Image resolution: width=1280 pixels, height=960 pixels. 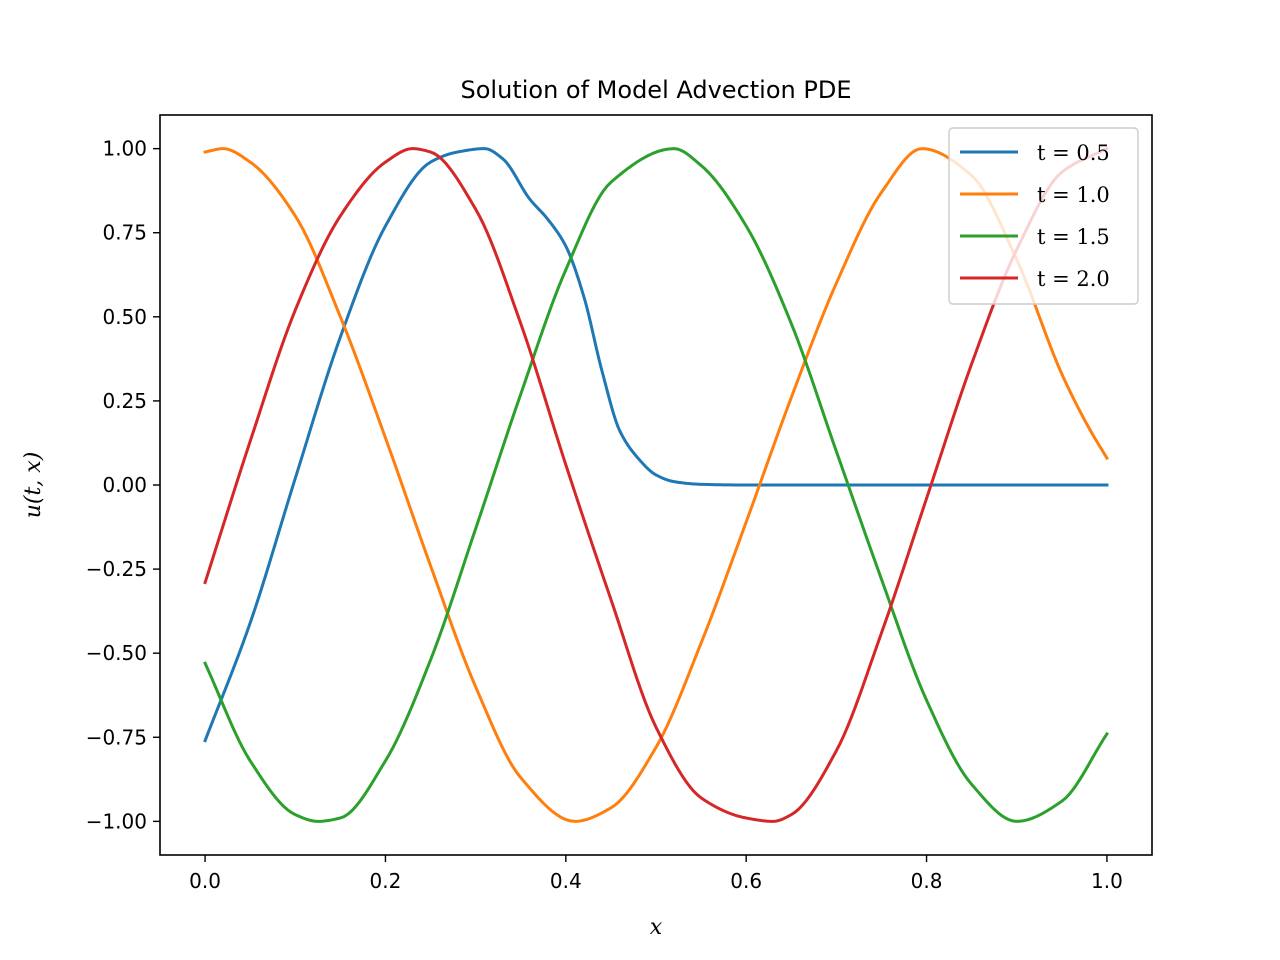 I want to click on chart-title: Solution of Model Advection PDE, so click(x=656, y=90).